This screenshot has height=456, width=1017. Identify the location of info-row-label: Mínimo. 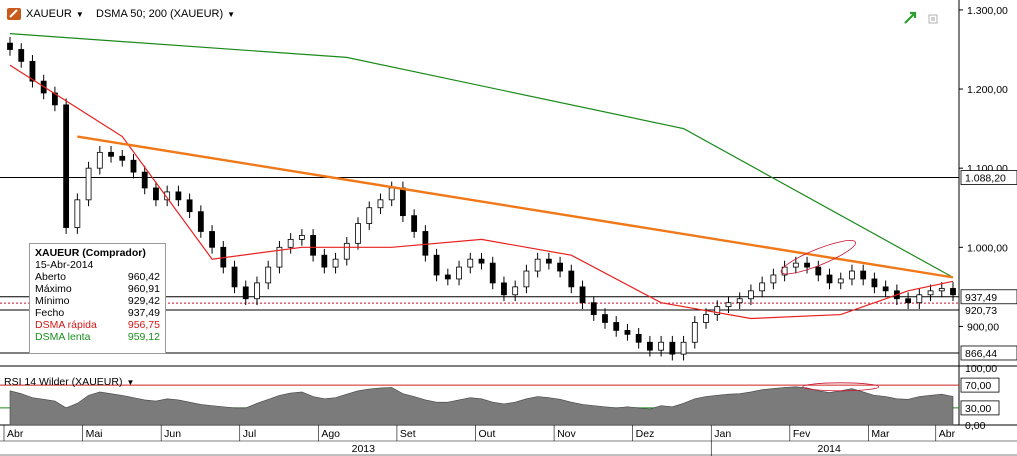
(52, 301).